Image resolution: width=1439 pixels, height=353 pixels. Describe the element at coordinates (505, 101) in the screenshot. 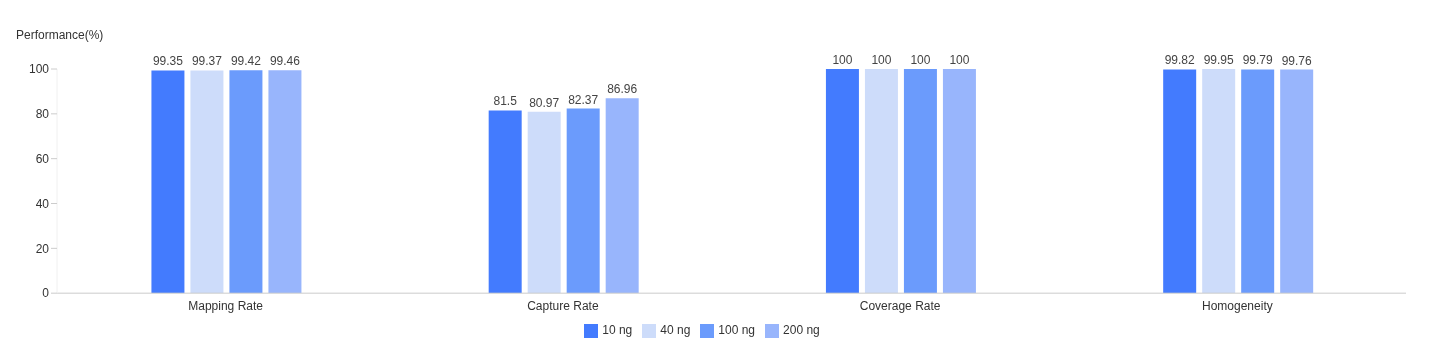

I see `data-label: 81.5` at that location.